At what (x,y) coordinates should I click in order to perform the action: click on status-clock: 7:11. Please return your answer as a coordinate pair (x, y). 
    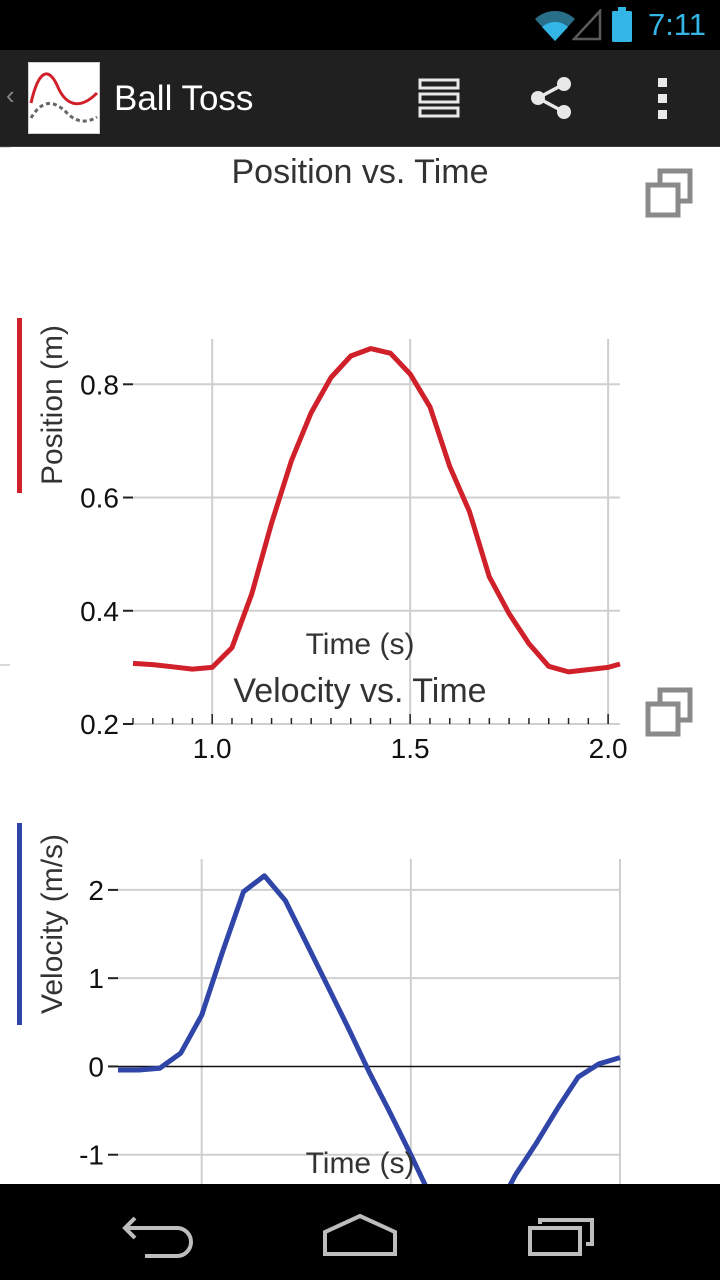
    Looking at the image, I should click on (676, 24).